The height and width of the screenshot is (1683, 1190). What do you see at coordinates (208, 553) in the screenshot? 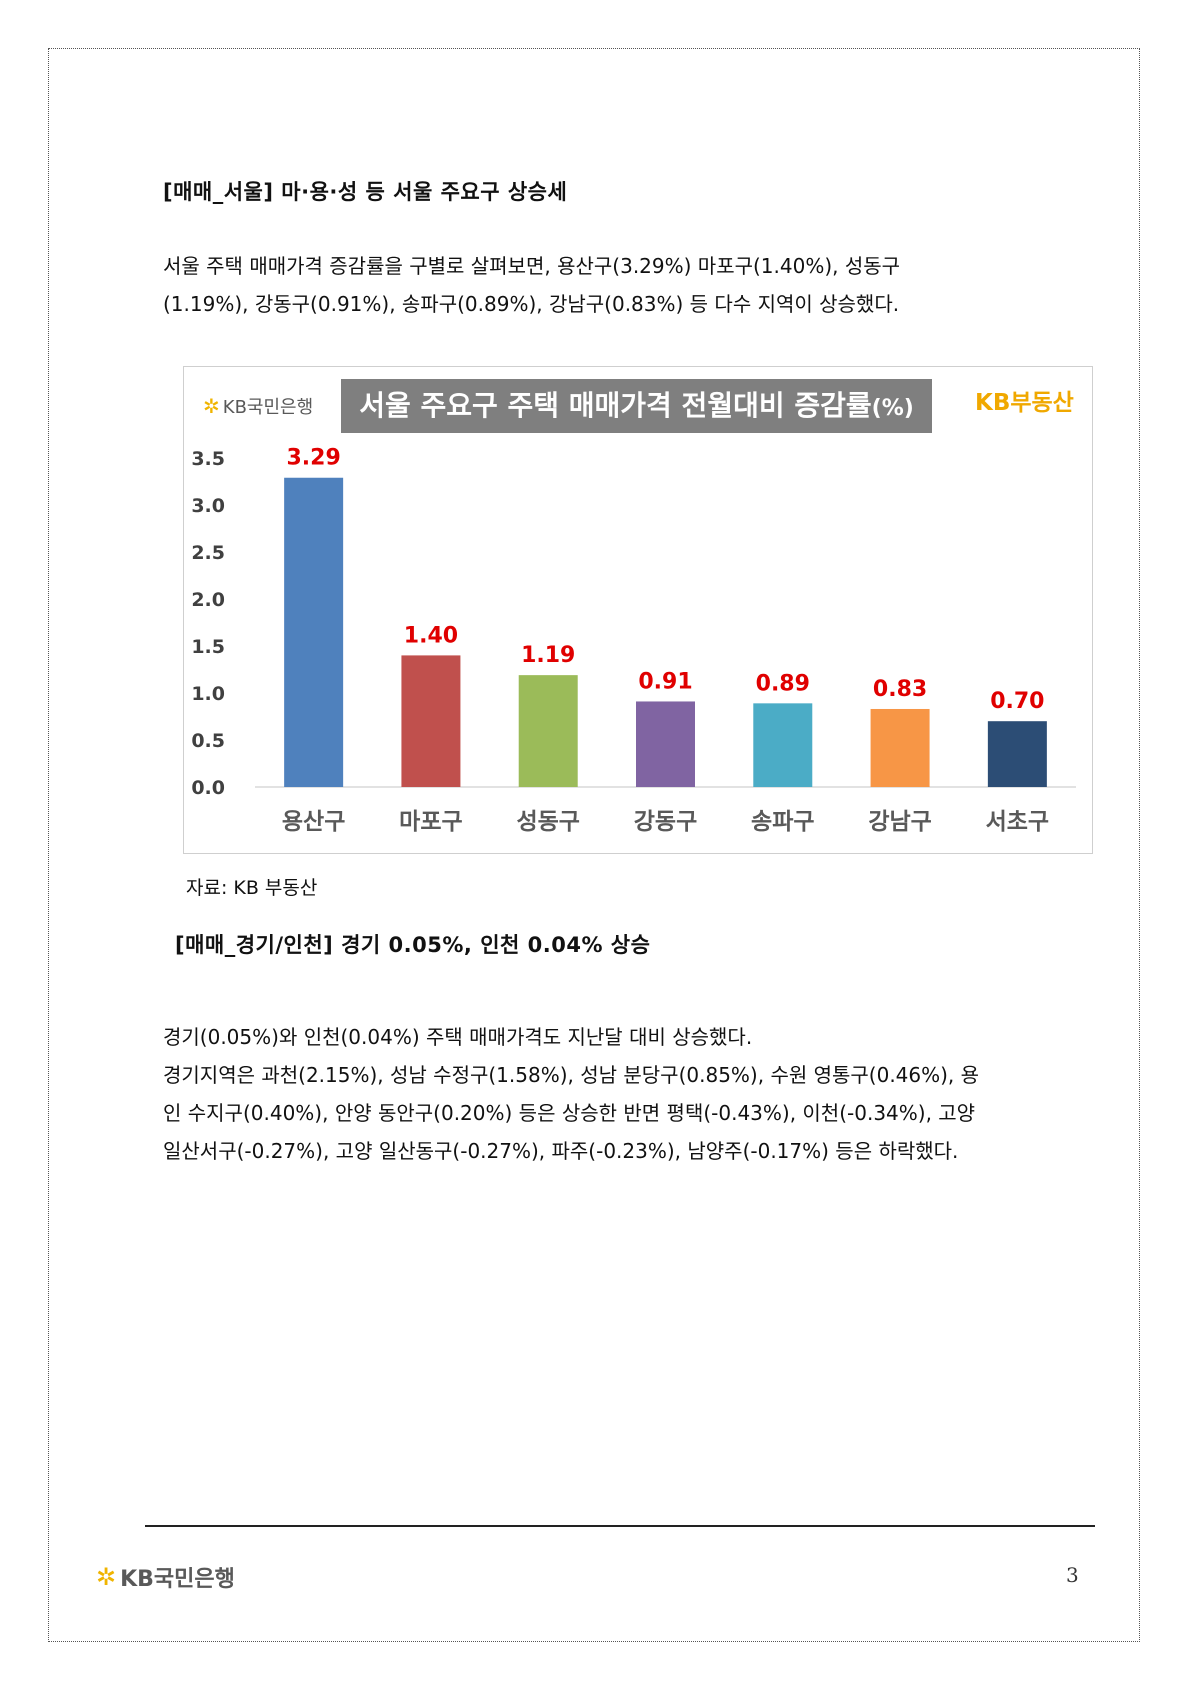
I see `y-tick-label: 2.5` at bounding box center [208, 553].